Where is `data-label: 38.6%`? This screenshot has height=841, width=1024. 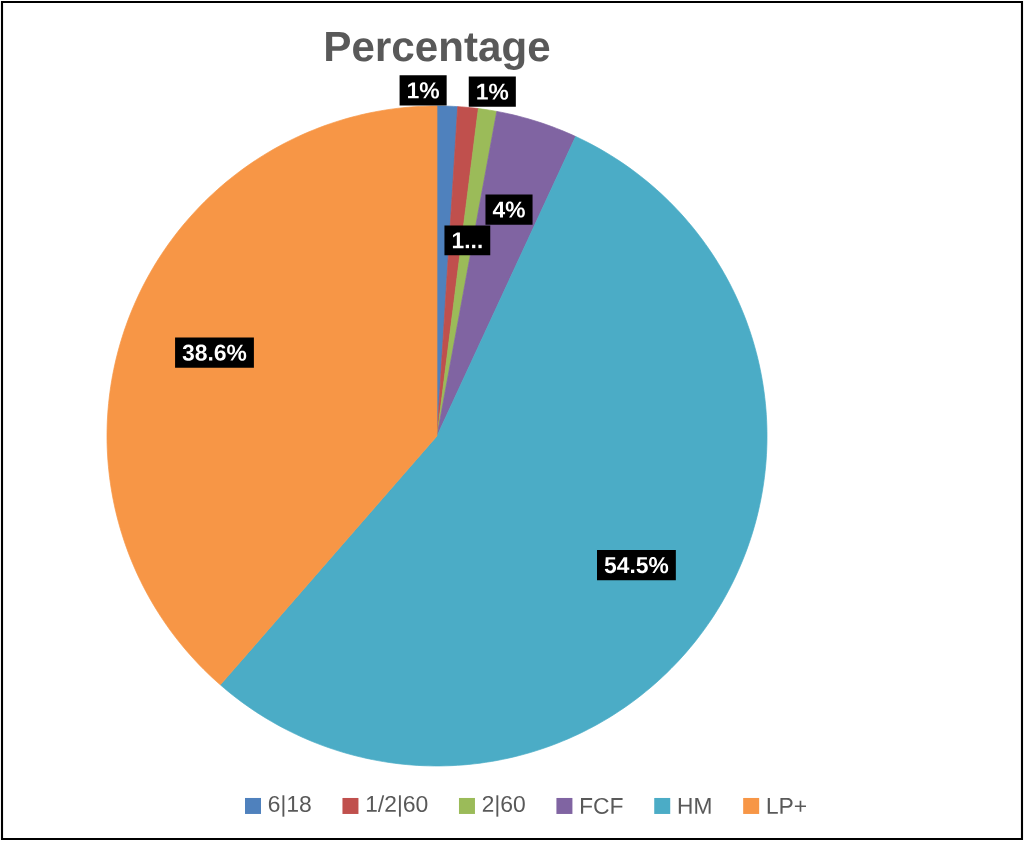 data-label: 38.6% is located at coordinates (214, 352).